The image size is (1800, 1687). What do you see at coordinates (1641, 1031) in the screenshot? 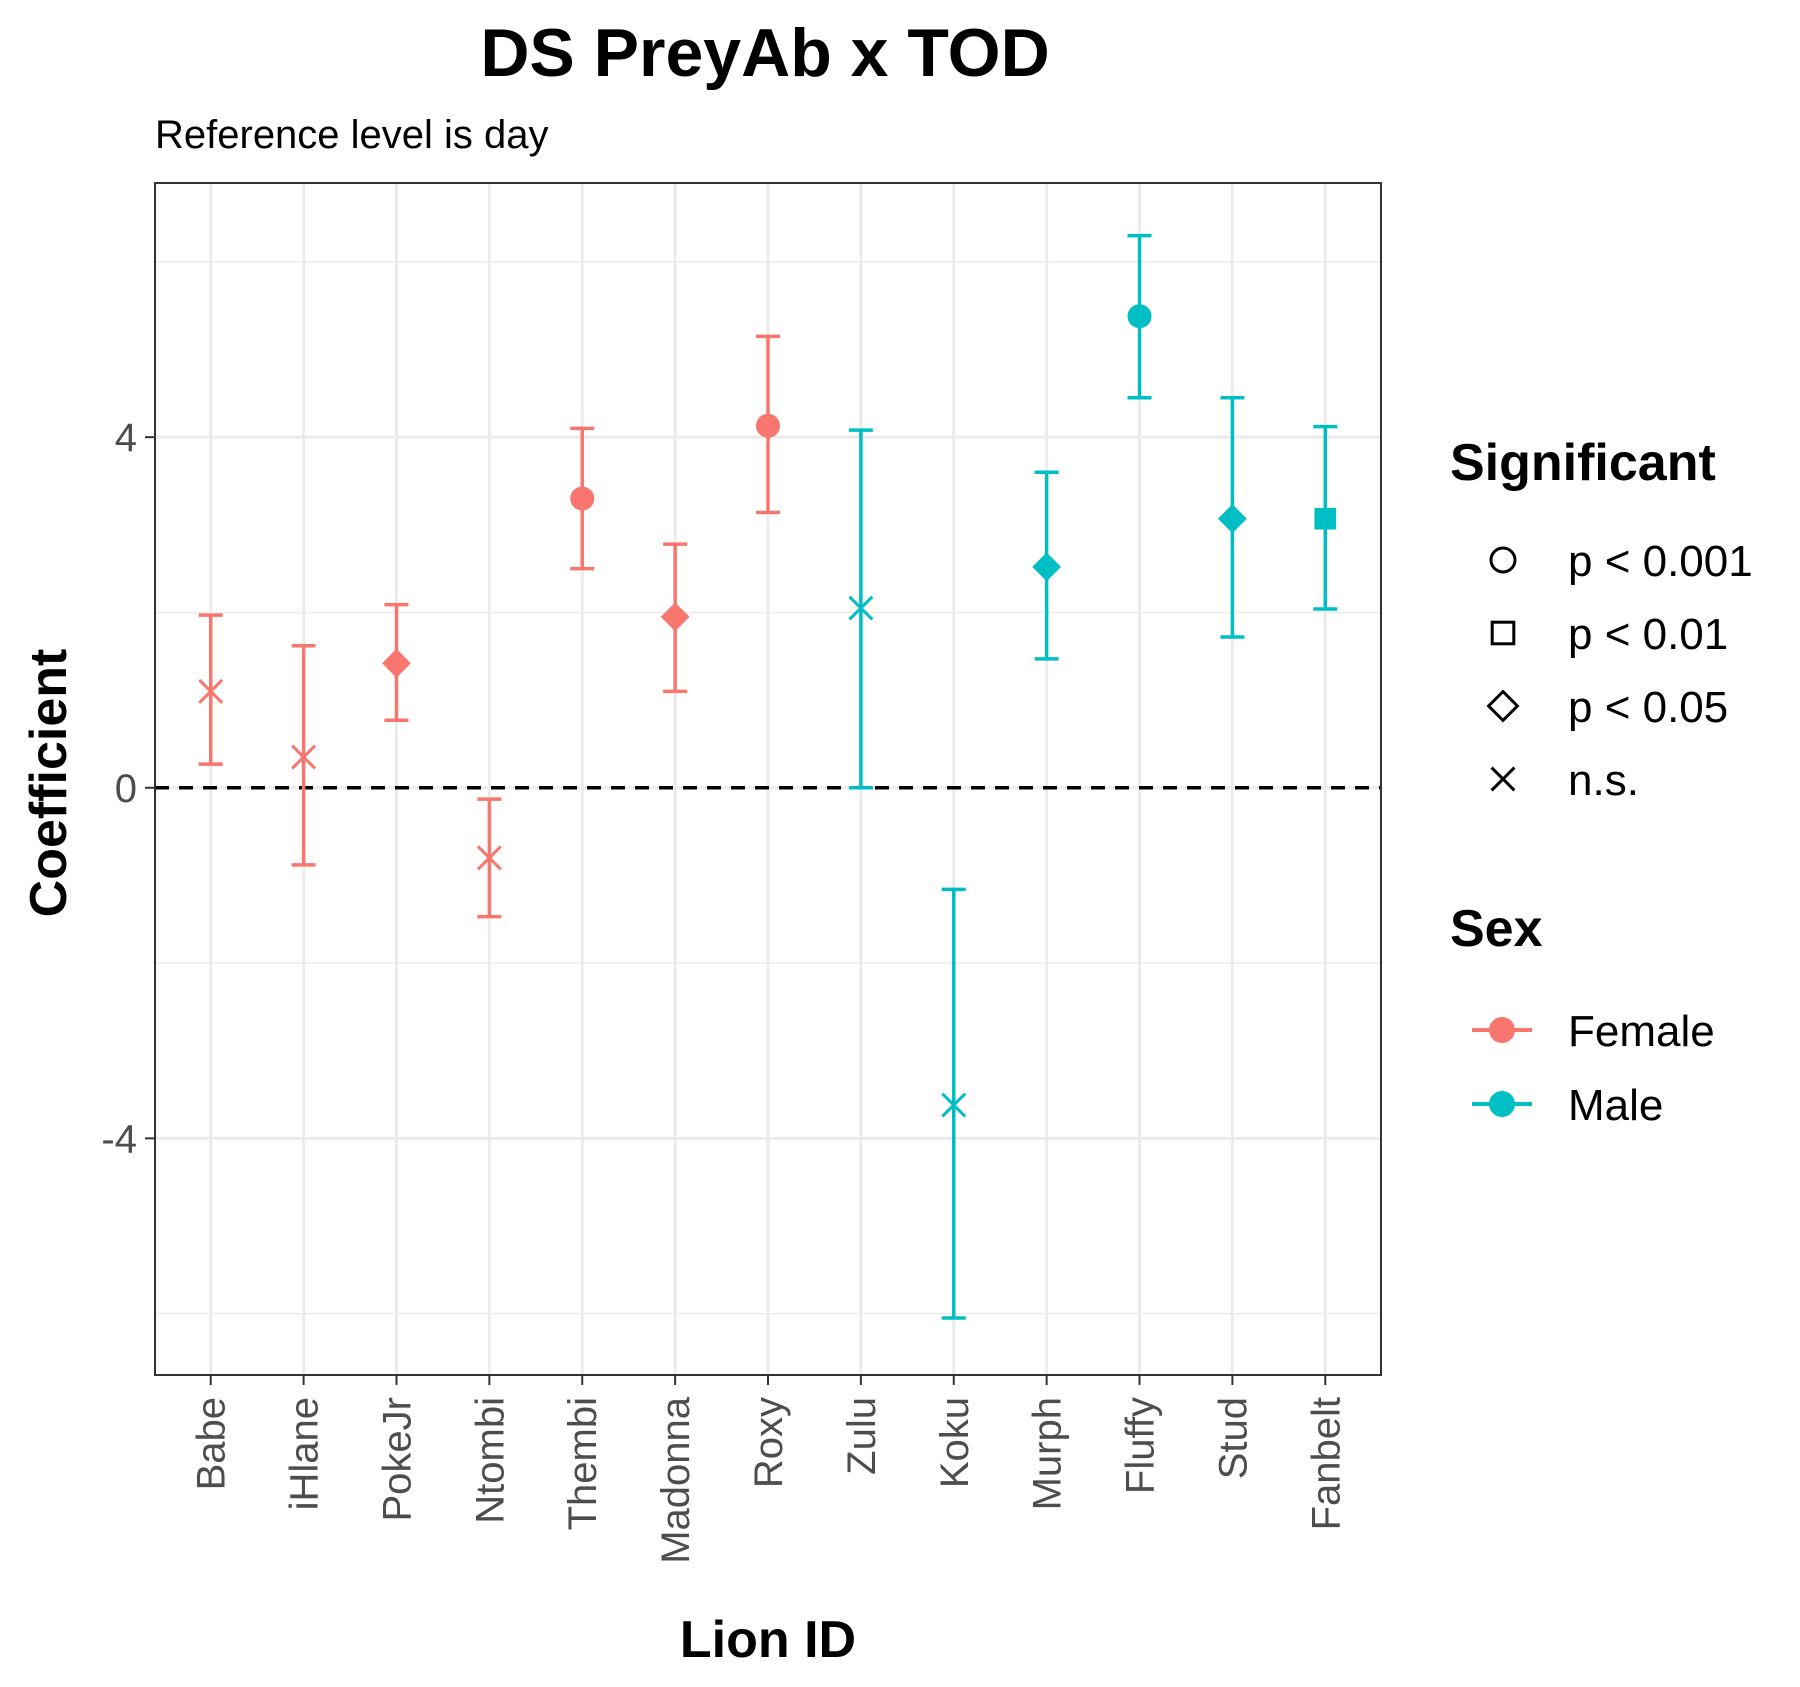
I see `legend-sex-label: Female` at bounding box center [1641, 1031].